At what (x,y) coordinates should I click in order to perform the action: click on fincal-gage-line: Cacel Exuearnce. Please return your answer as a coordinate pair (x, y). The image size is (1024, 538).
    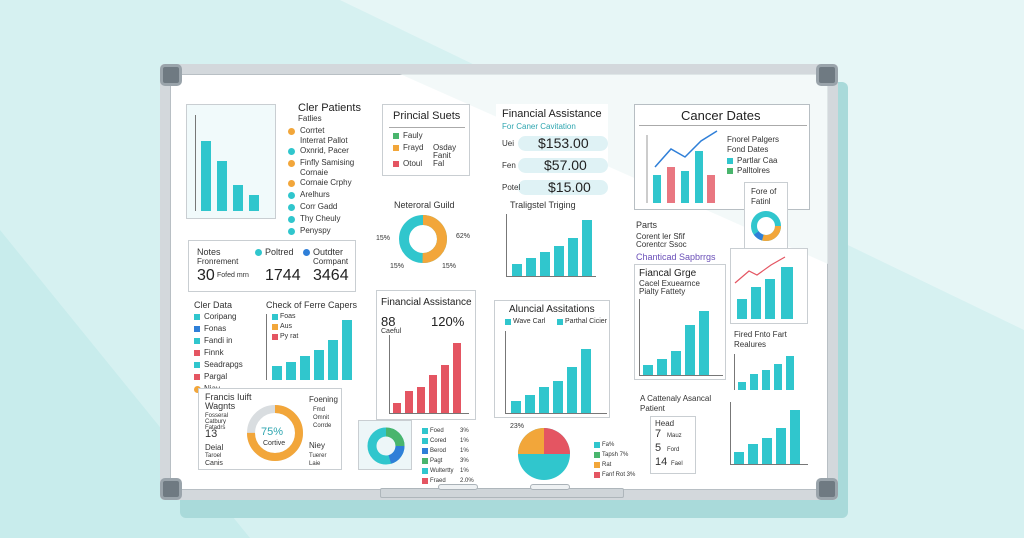
    Looking at the image, I should click on (669, 283).